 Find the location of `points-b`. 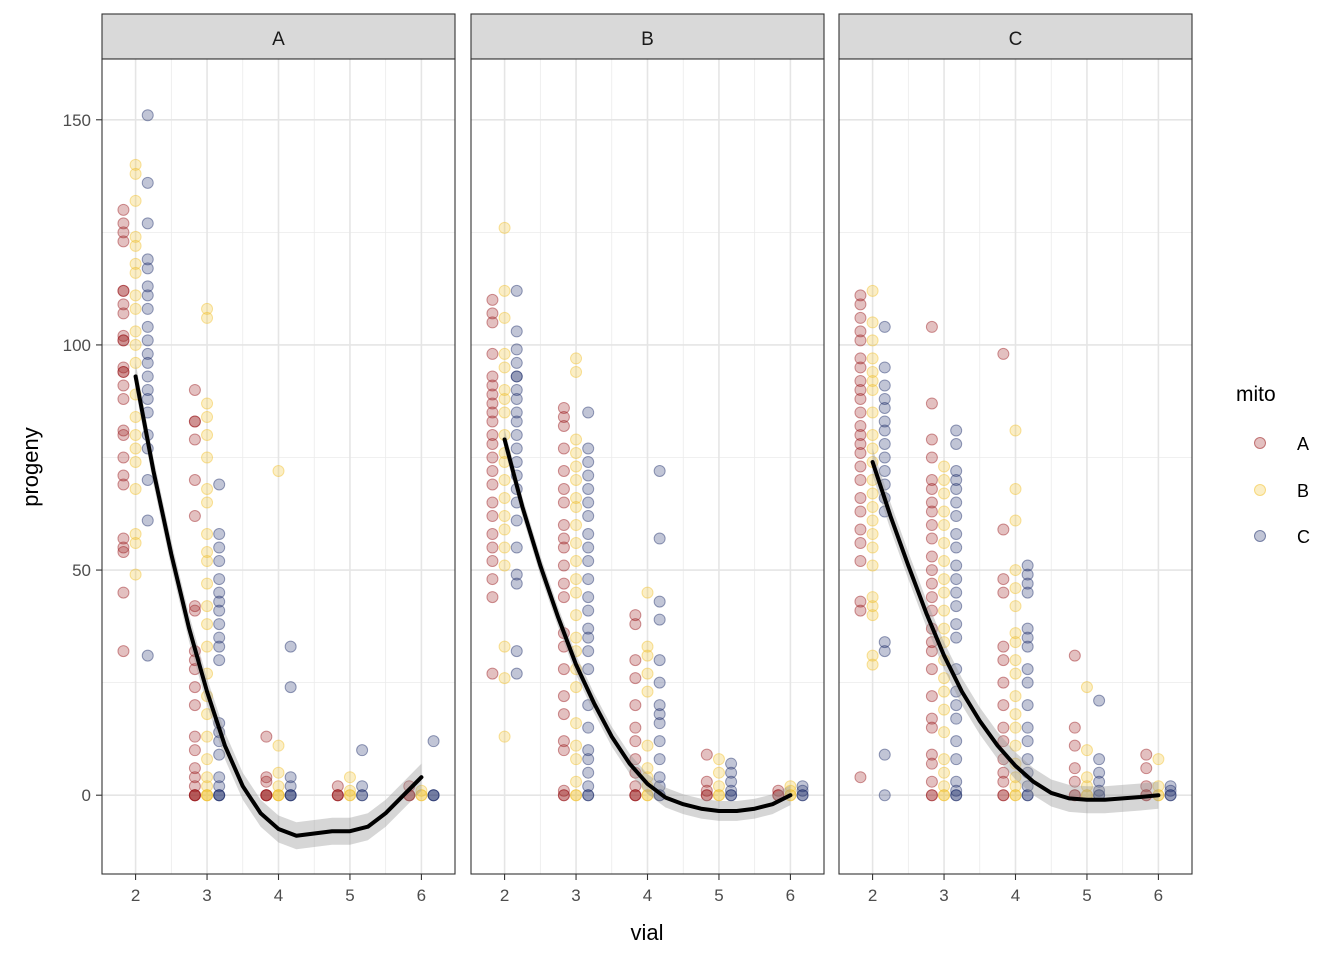

points-b is located at coordinates (647, 511).